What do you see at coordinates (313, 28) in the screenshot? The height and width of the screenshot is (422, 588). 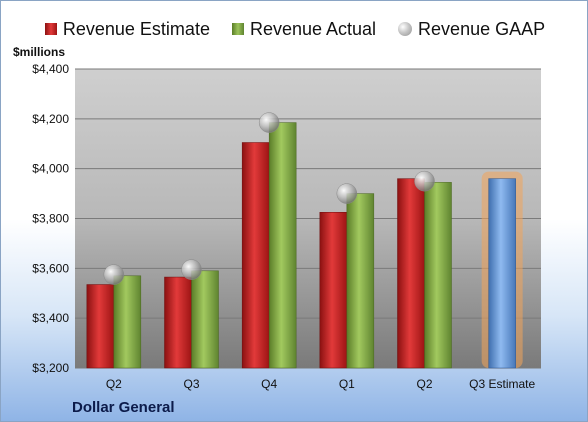 I see `legend-label-revenue-actual: Revenue Actual` at bounding box center [313, 28].